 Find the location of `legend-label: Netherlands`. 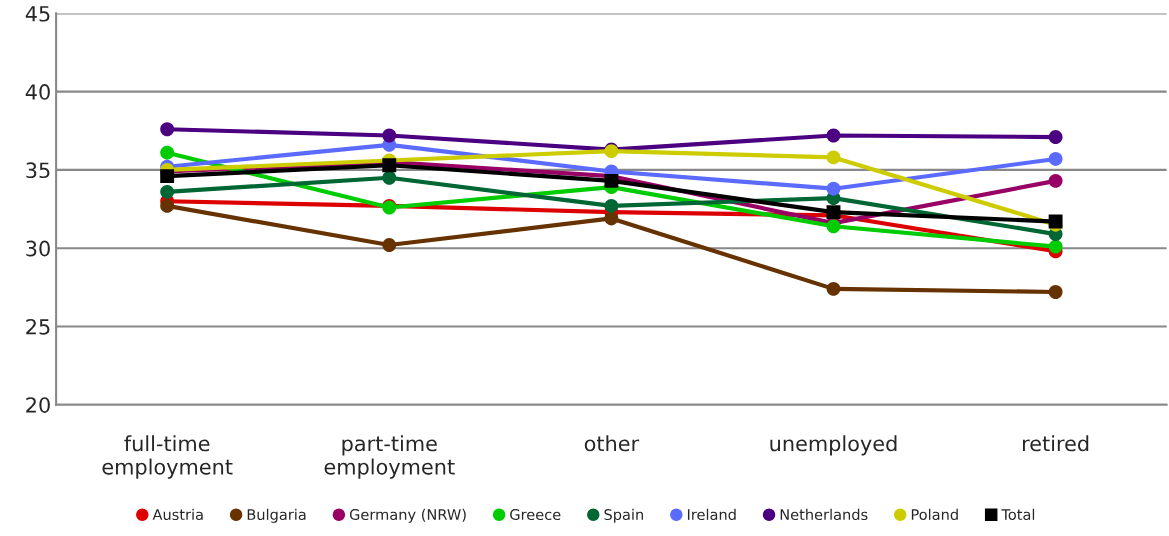

legend-label: Netherlands is located at coordinates (824, 514).